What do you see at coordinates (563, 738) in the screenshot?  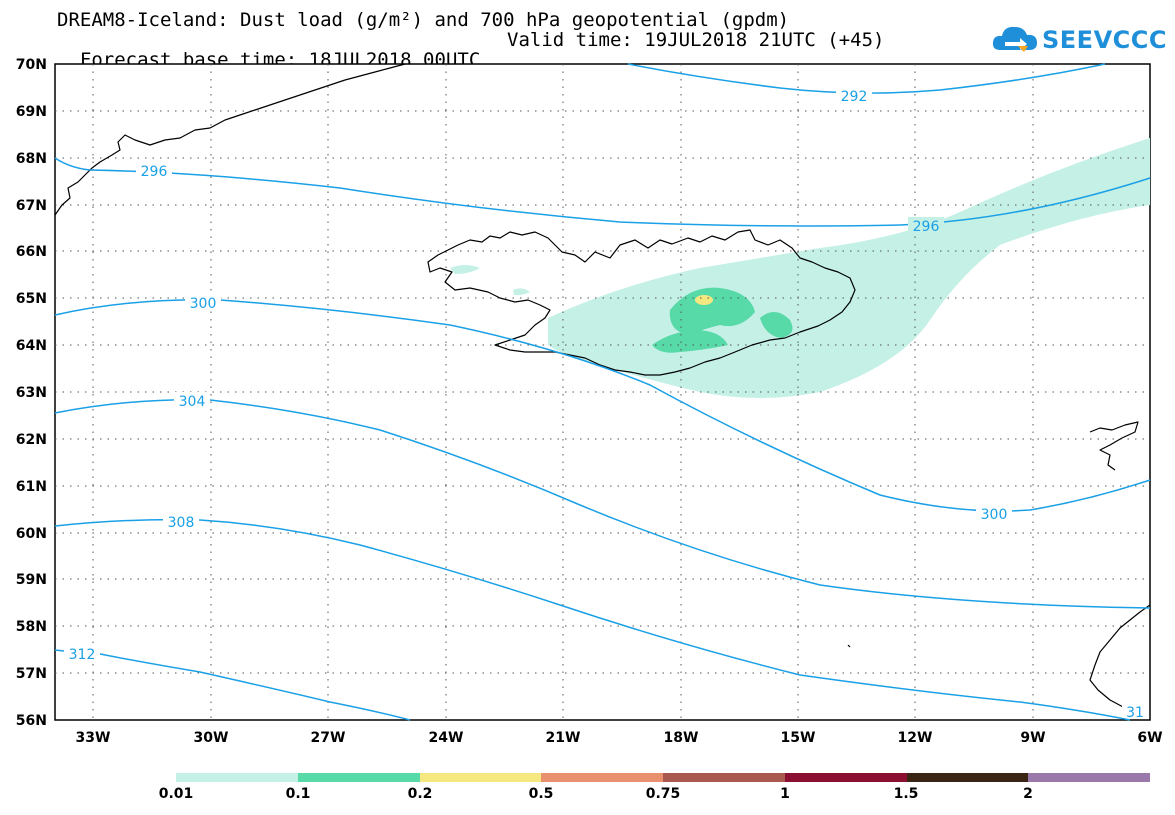 I see `lon-label: 21W` at bounding box center [563, 738].